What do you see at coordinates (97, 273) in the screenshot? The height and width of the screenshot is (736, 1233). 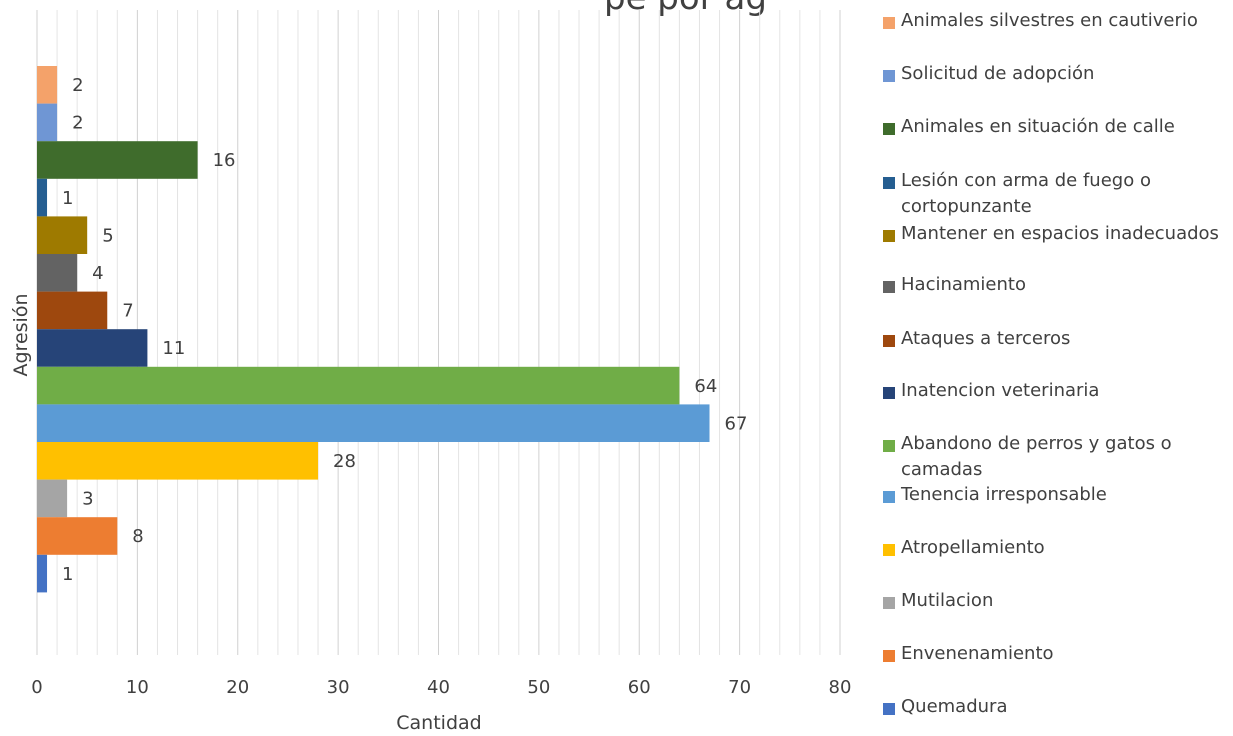 I see `data-label: 4` at bounding box center [97, 273].